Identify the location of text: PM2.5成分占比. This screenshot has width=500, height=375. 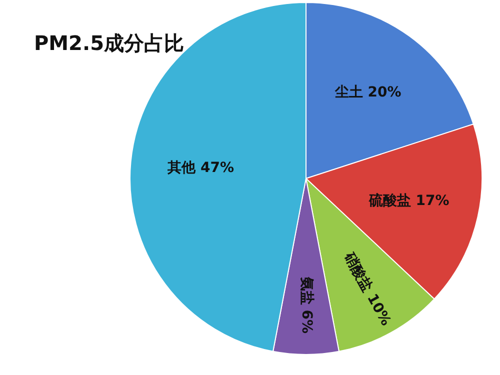
(109, 43).